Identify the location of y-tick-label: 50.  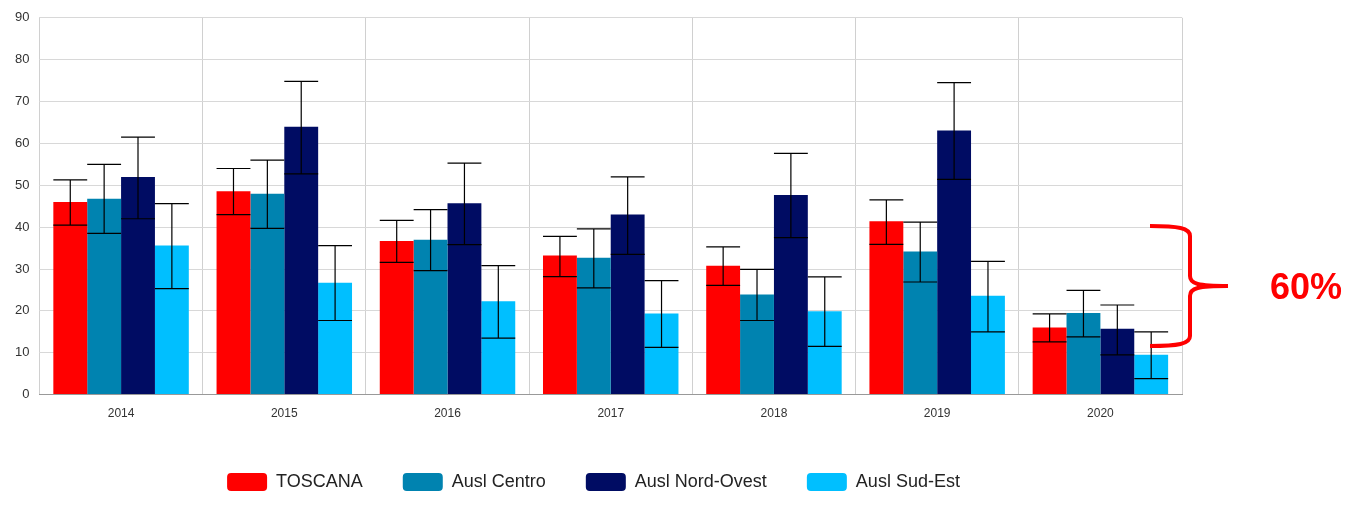
(22, 184).